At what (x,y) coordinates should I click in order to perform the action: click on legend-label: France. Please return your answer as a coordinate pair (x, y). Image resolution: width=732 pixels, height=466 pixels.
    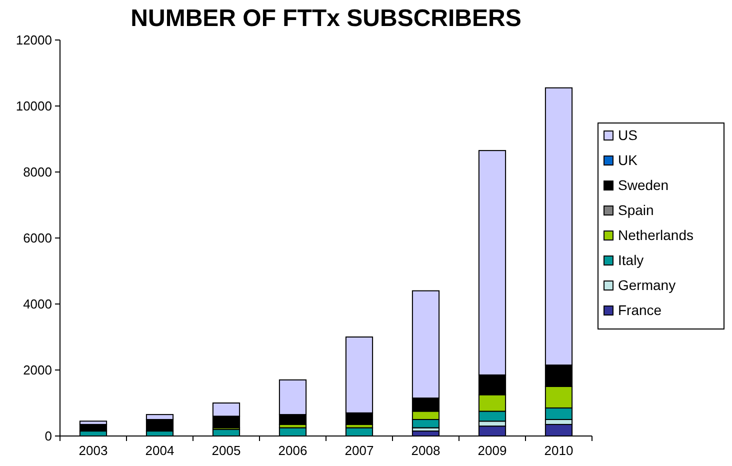
    Looking at the image, I should click on (640, 310).